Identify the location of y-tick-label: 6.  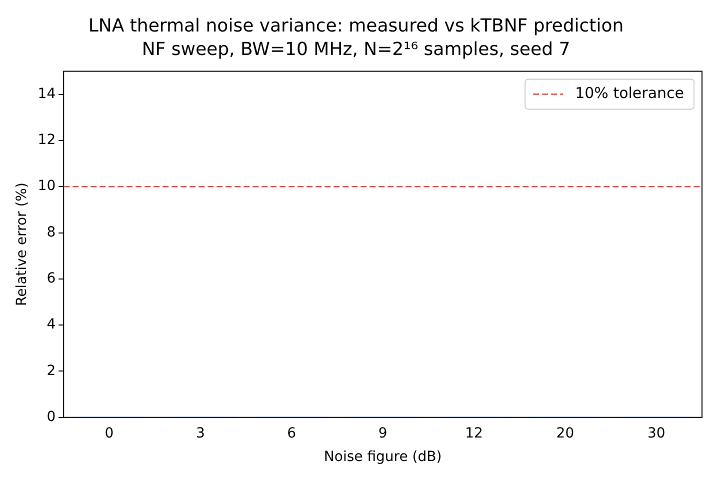
(51, 278).